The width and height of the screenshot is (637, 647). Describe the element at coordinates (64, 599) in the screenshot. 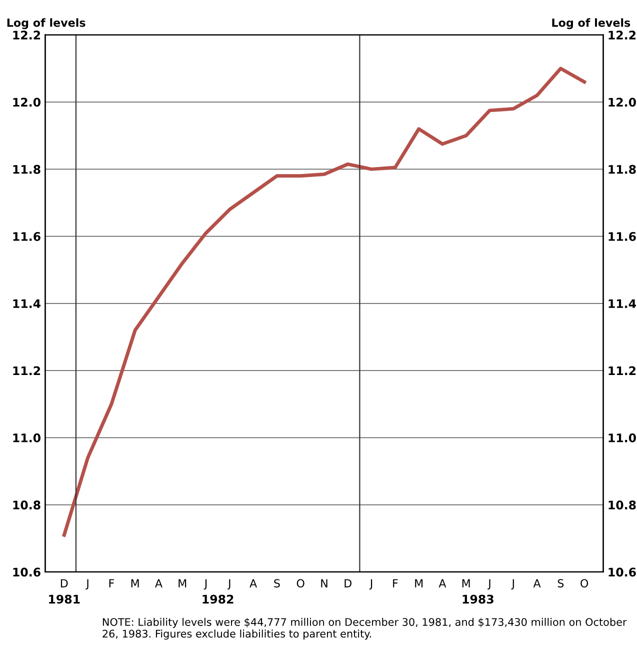

I see `text: 1981` at that location.